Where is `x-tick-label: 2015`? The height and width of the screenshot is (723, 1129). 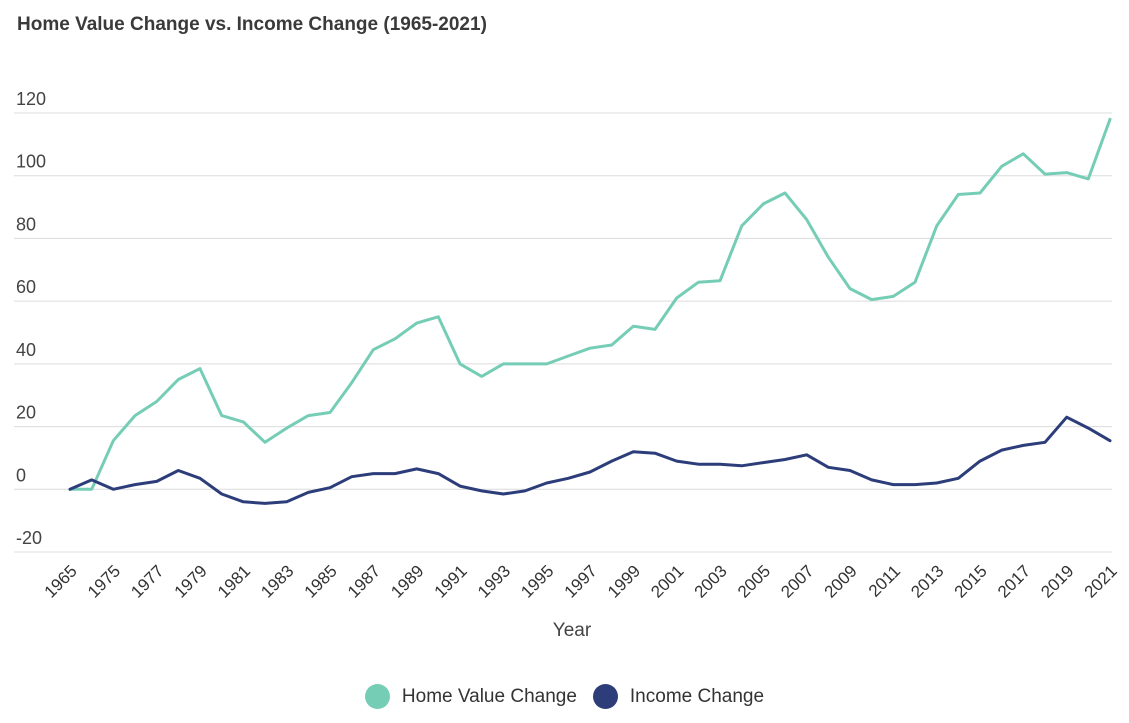
x-tick-label: 2015 is located at coordinates (971, 581).